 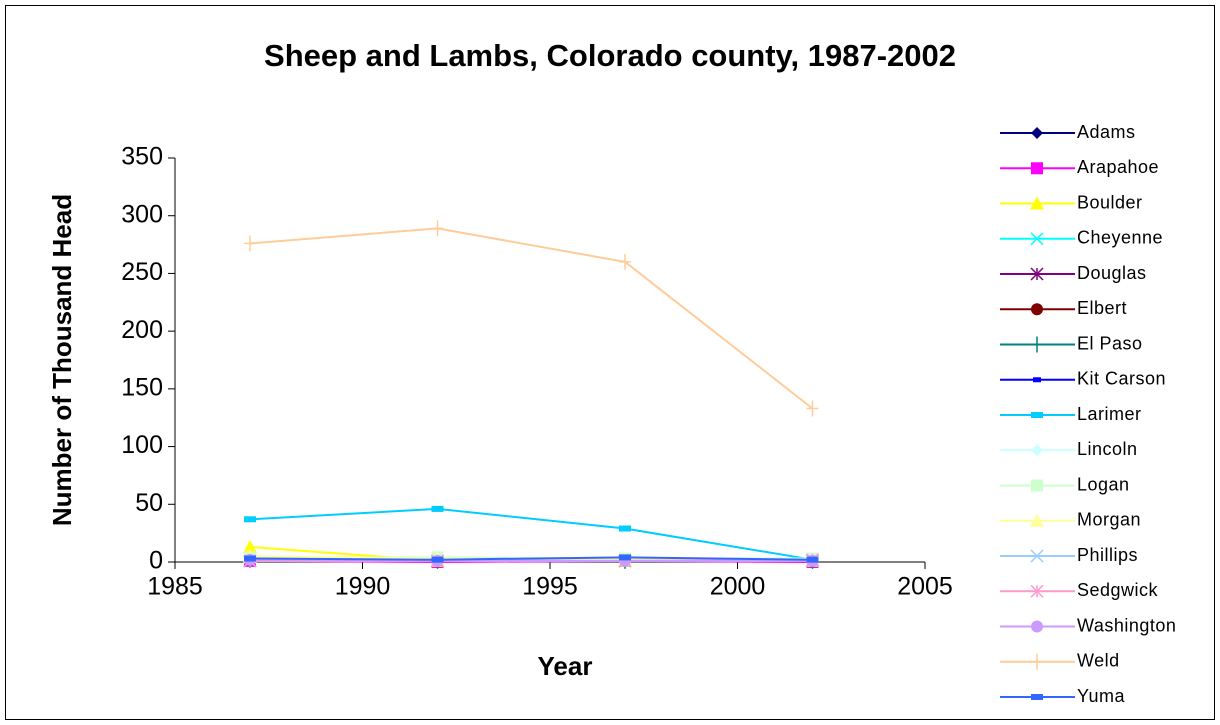 I want to click on legend-label: Morgan, so click(x=1109, y=520).